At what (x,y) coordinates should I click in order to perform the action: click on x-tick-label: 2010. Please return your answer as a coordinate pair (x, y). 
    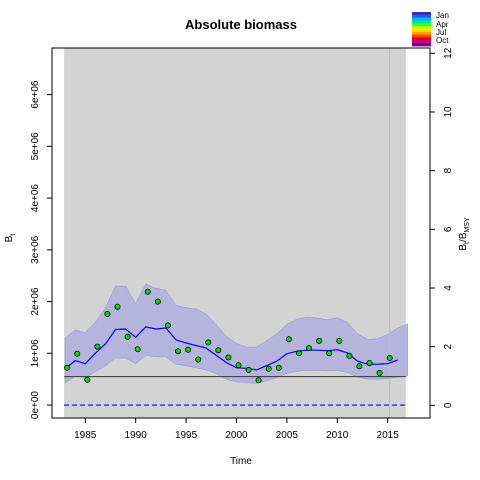
    Looking at the image, I should click on (337, 435).